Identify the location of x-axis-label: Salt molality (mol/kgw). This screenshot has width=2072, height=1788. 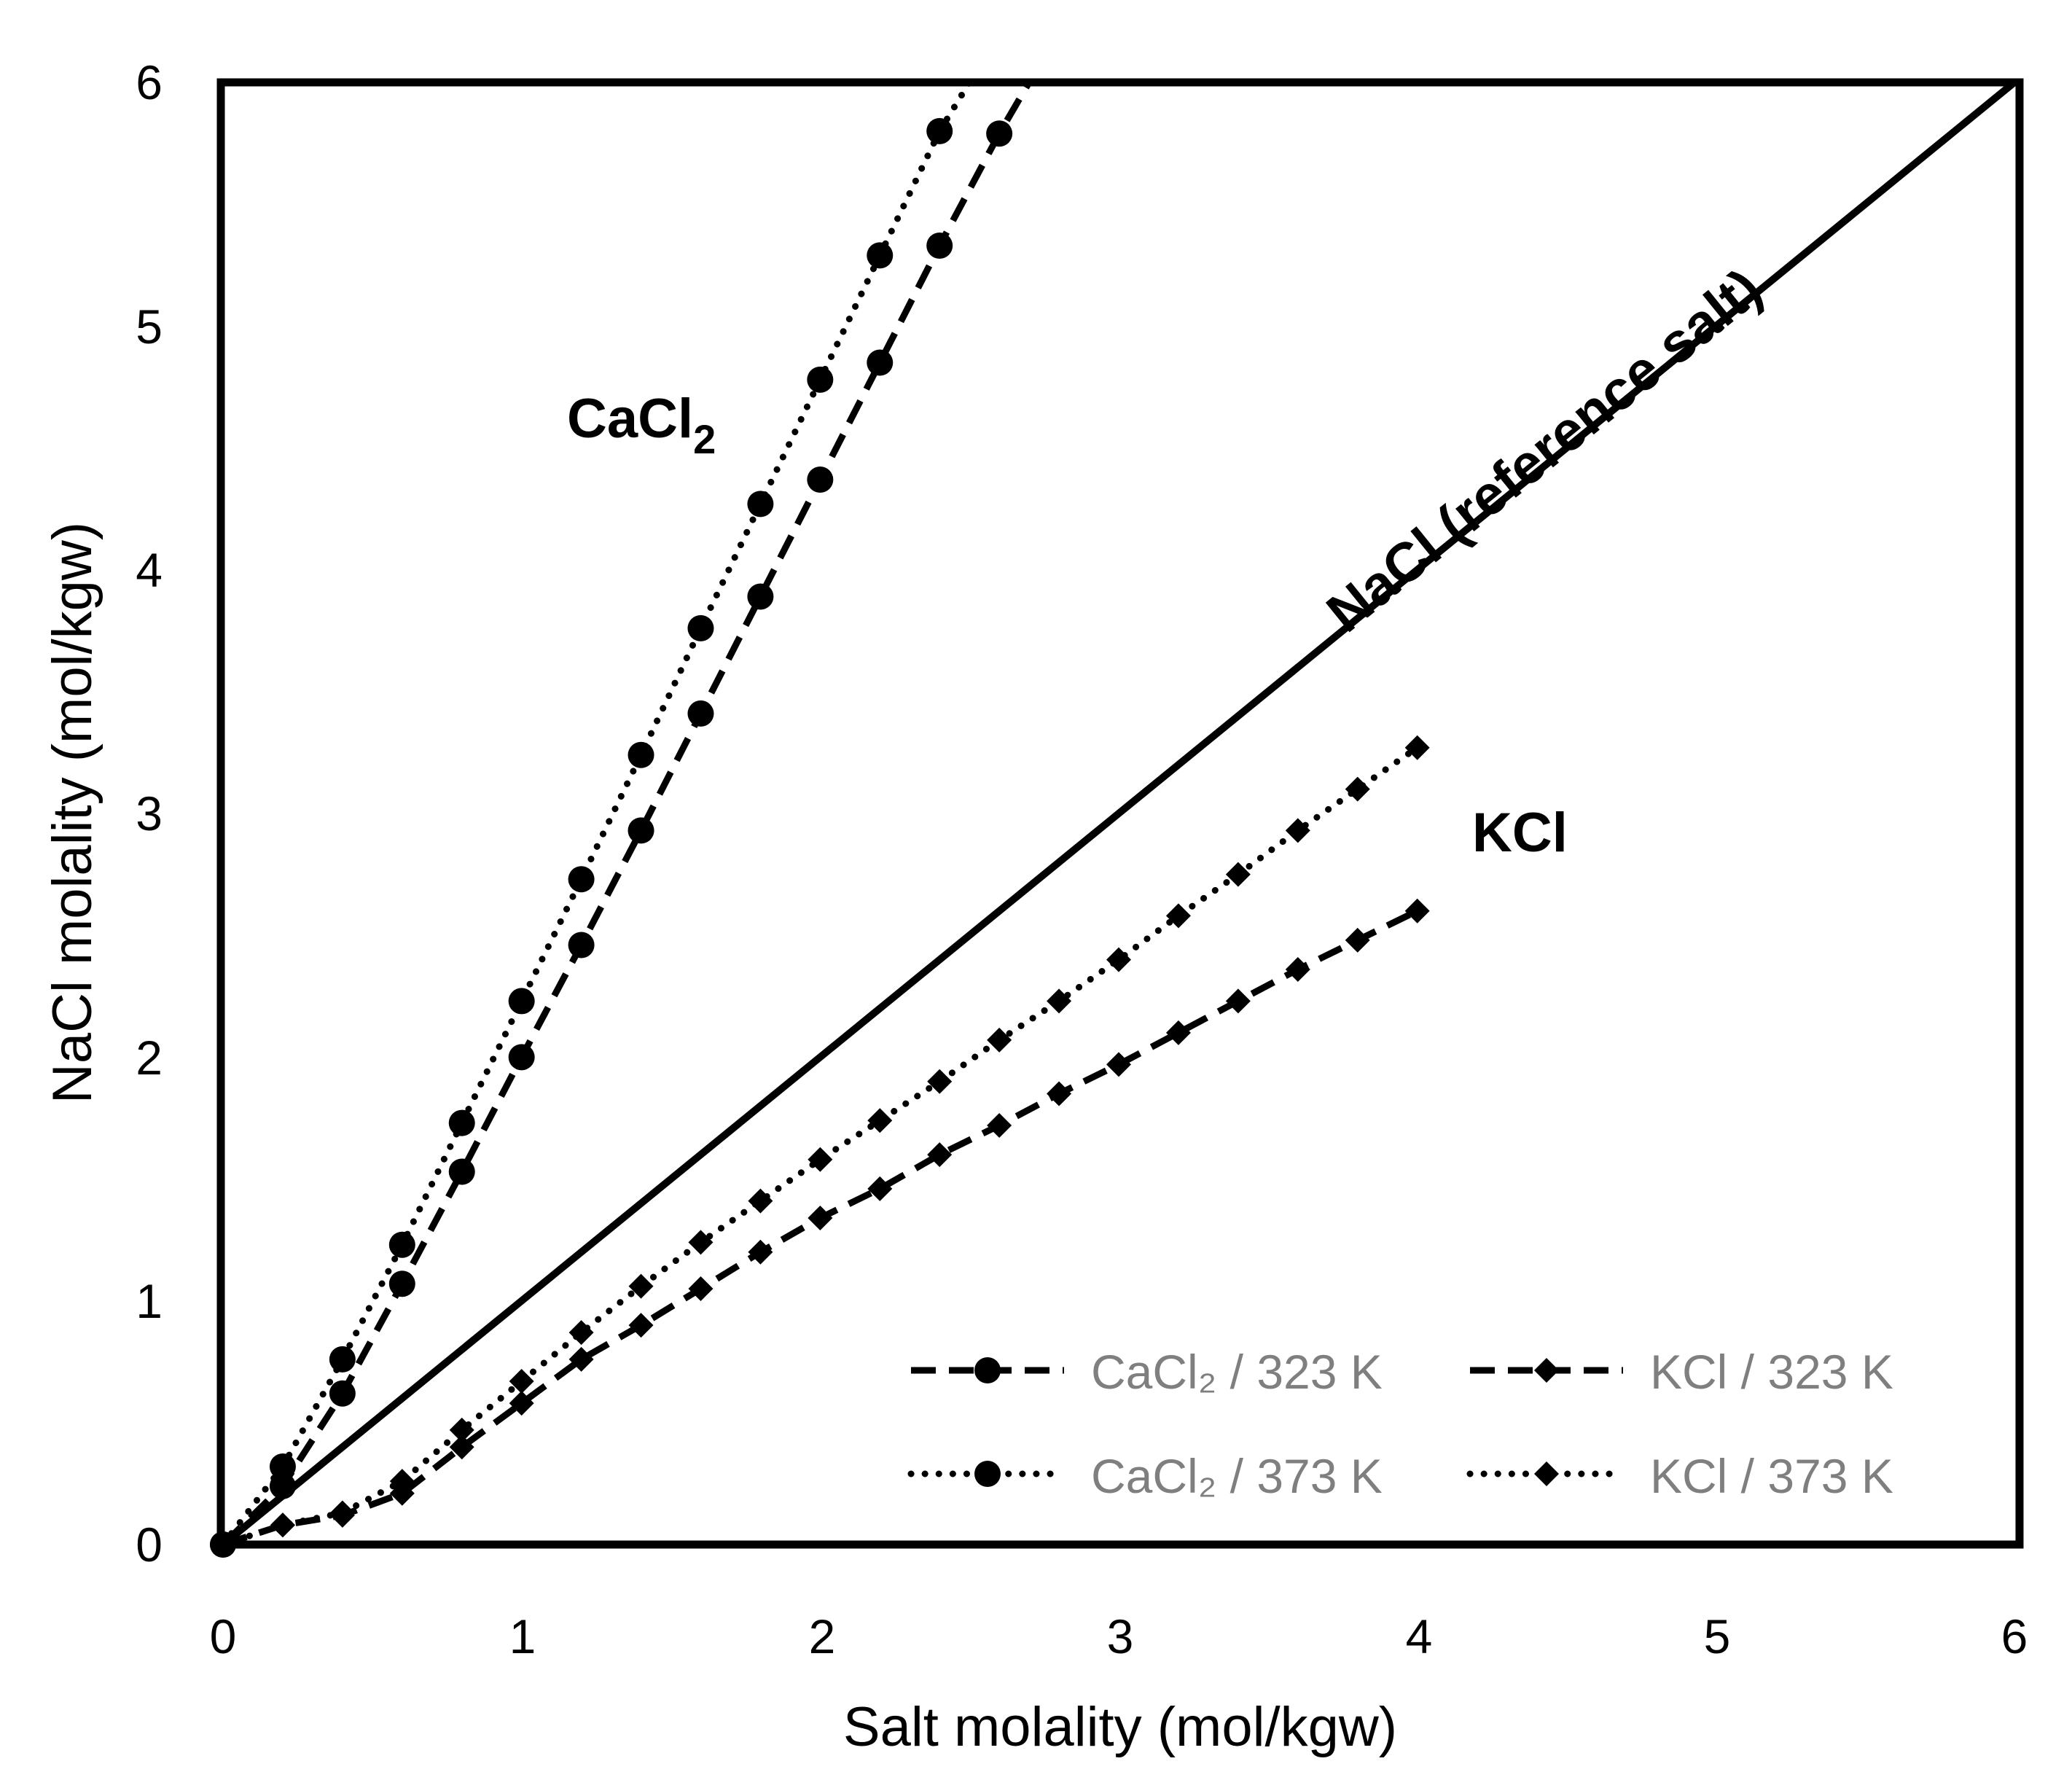
(1120, 1727).